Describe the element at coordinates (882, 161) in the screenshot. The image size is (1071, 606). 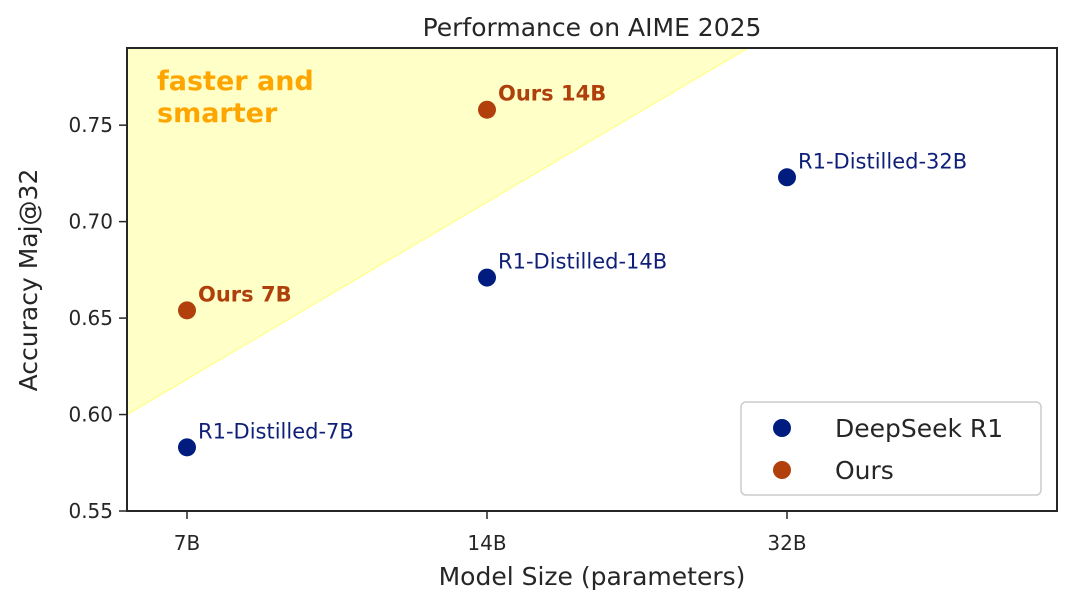
I see `point-label-deepseek-32b: R1-Distilled-32B` at that location.